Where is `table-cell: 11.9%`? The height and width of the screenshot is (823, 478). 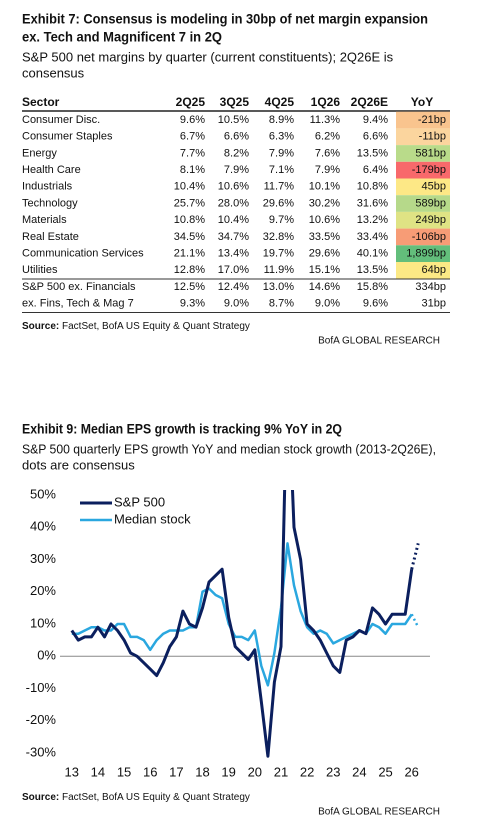 table-cell: 11.9% is located at coordinates (279, 270).